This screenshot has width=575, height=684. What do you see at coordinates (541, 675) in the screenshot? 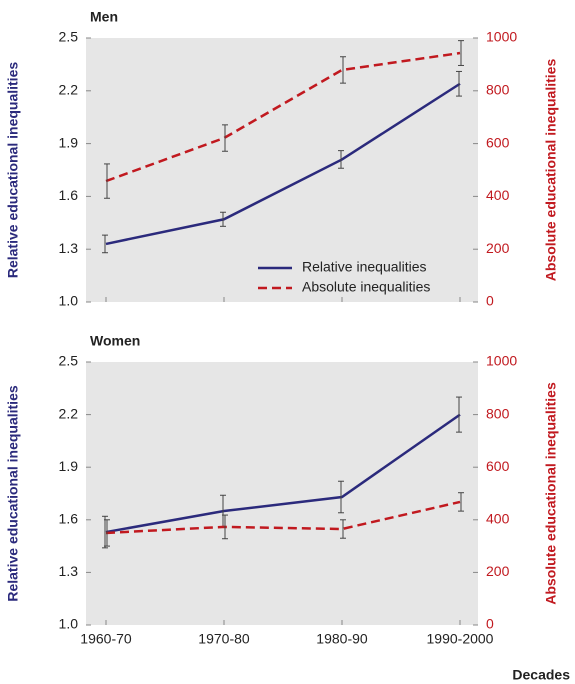
I see `x-axis-label: Decades` at bounding box center [541, 675].